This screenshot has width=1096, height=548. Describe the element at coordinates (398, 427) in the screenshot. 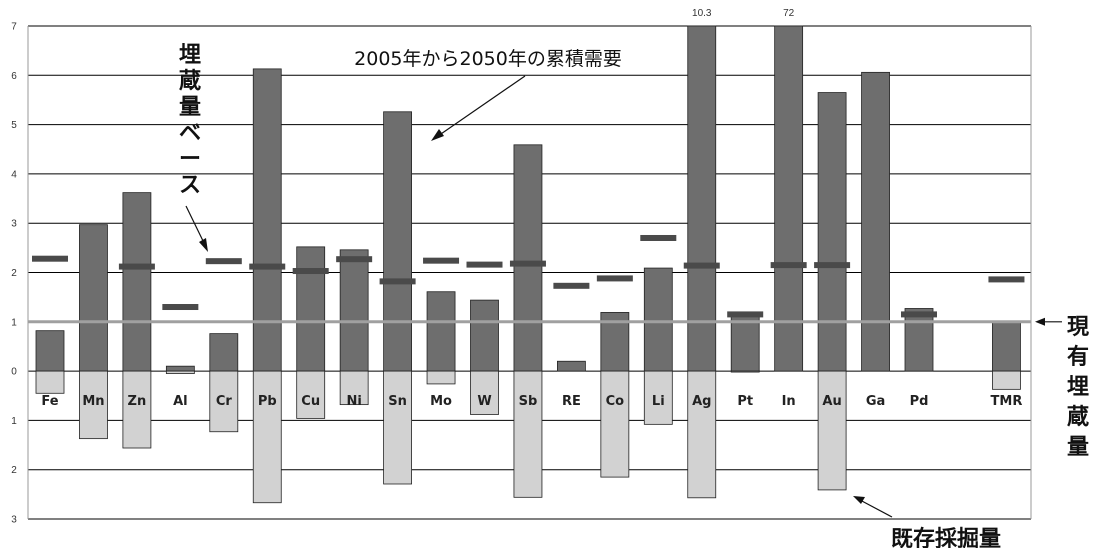

I see `mined-bar-sn` at that location.